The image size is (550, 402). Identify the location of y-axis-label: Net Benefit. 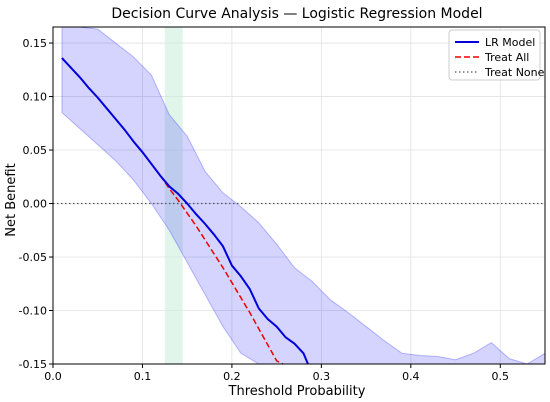
(11, 199).